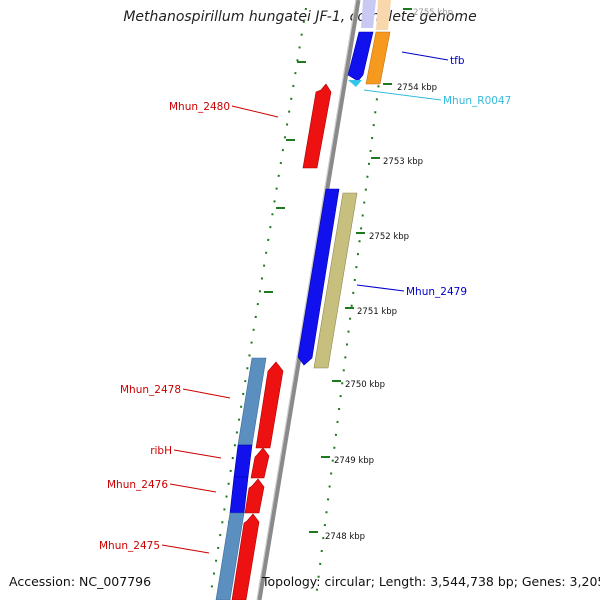 The height and width of the screenshot is (600, 600). What do you see at coordinates (365, 385) in the screenshot?
I see `kbp-tick-label: 2750 kbp` at bounding box center [365, 385].